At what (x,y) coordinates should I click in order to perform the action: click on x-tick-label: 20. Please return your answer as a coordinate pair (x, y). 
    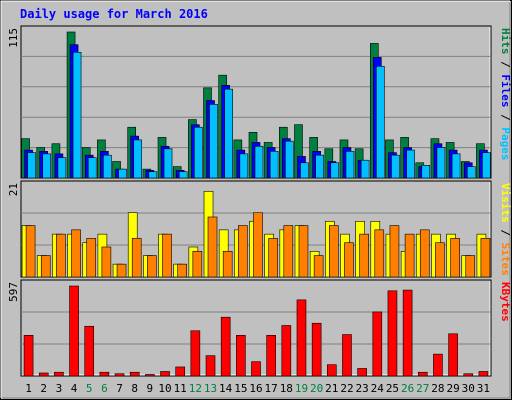
    Looking at the image, I should click on (316, 388).